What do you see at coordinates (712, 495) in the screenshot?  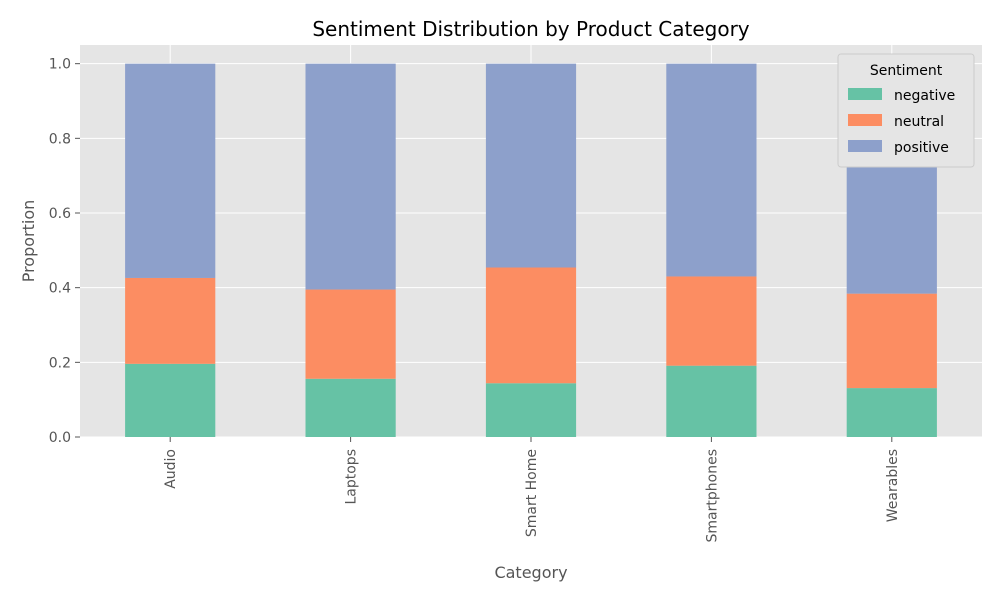 I see `x-tick-label: Smartphones` at bounding box center [712, 495].